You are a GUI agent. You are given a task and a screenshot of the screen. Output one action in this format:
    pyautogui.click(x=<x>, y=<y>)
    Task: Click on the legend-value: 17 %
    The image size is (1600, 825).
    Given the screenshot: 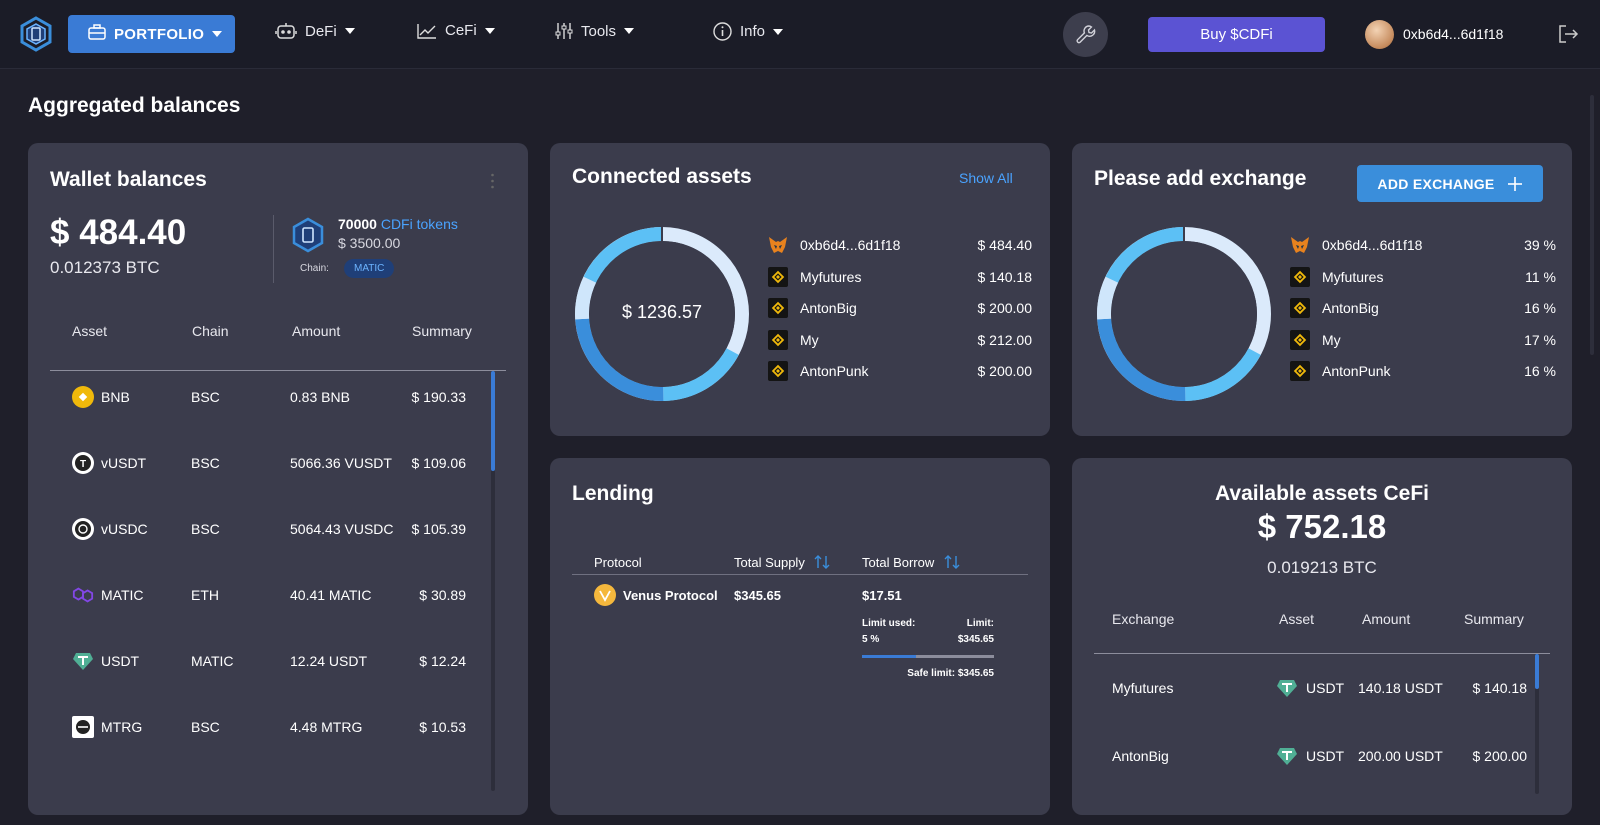 What is the action you would take?
    pyautogui.click(x=1540, y=339)
    